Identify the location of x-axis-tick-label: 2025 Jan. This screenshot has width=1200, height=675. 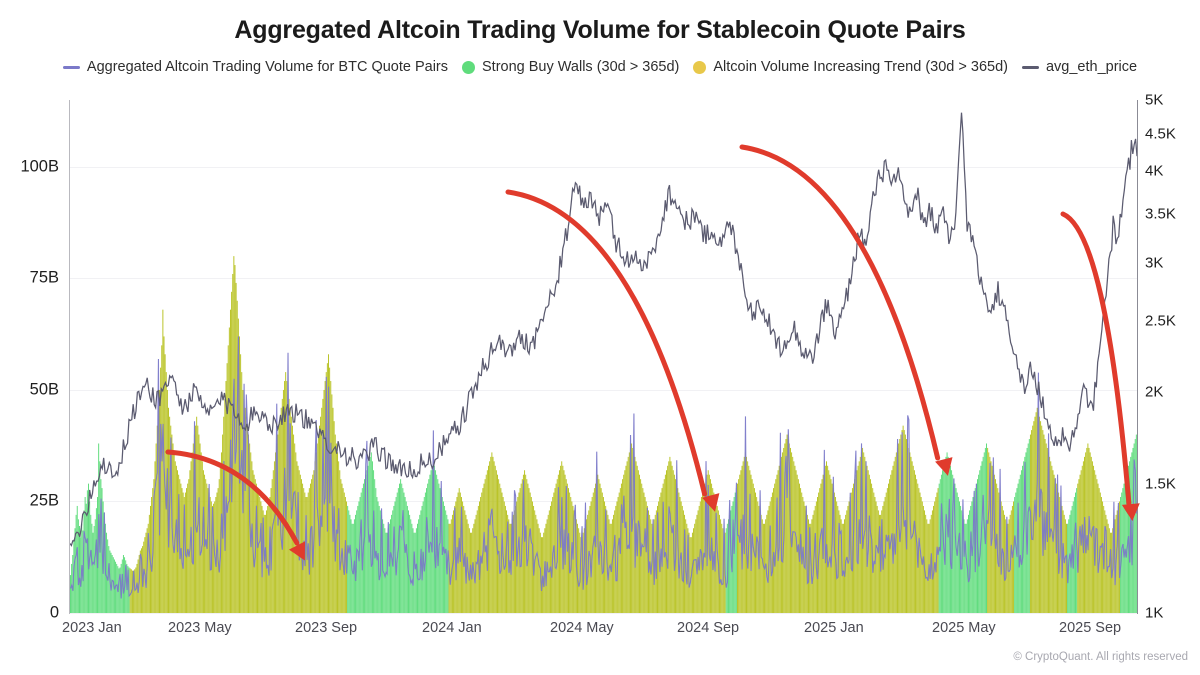
(834, 628).